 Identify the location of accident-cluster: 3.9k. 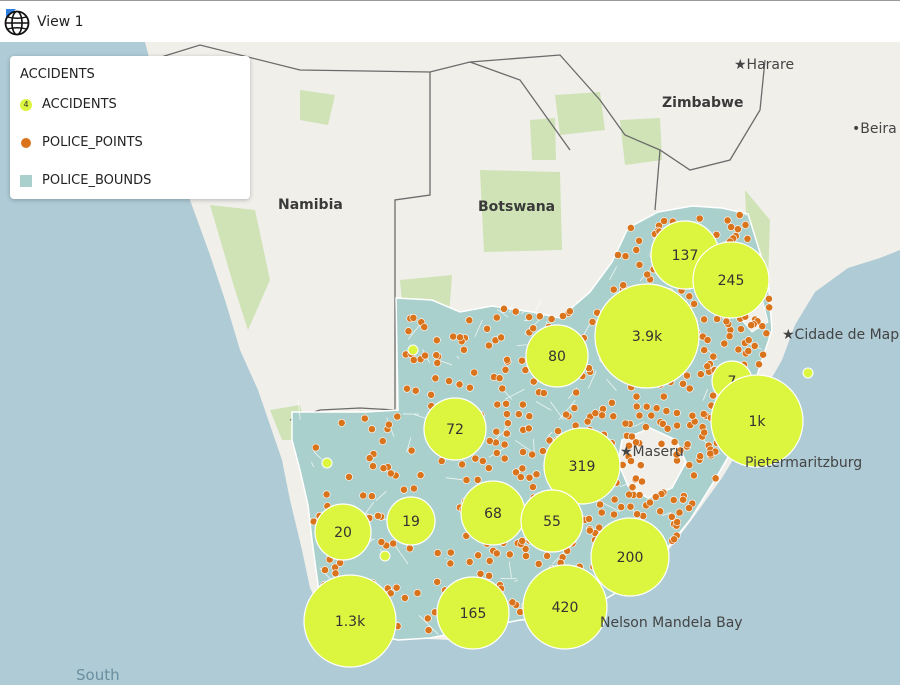
(647, 336).